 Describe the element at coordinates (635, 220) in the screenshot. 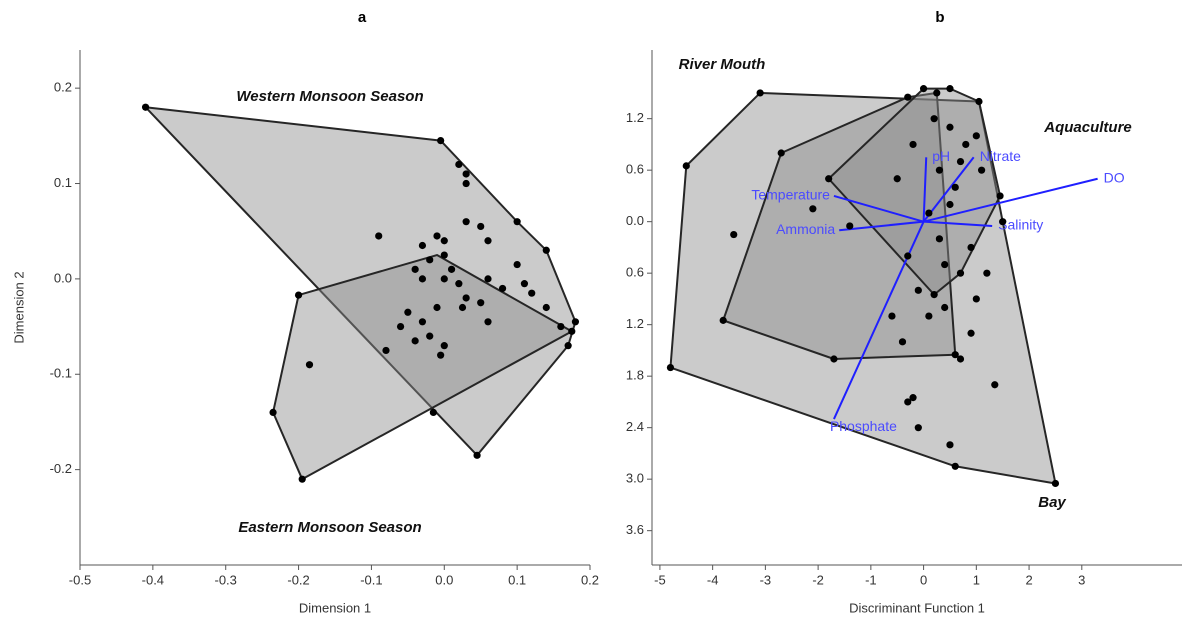

I see `y-tick-label: 0.0` at that location.